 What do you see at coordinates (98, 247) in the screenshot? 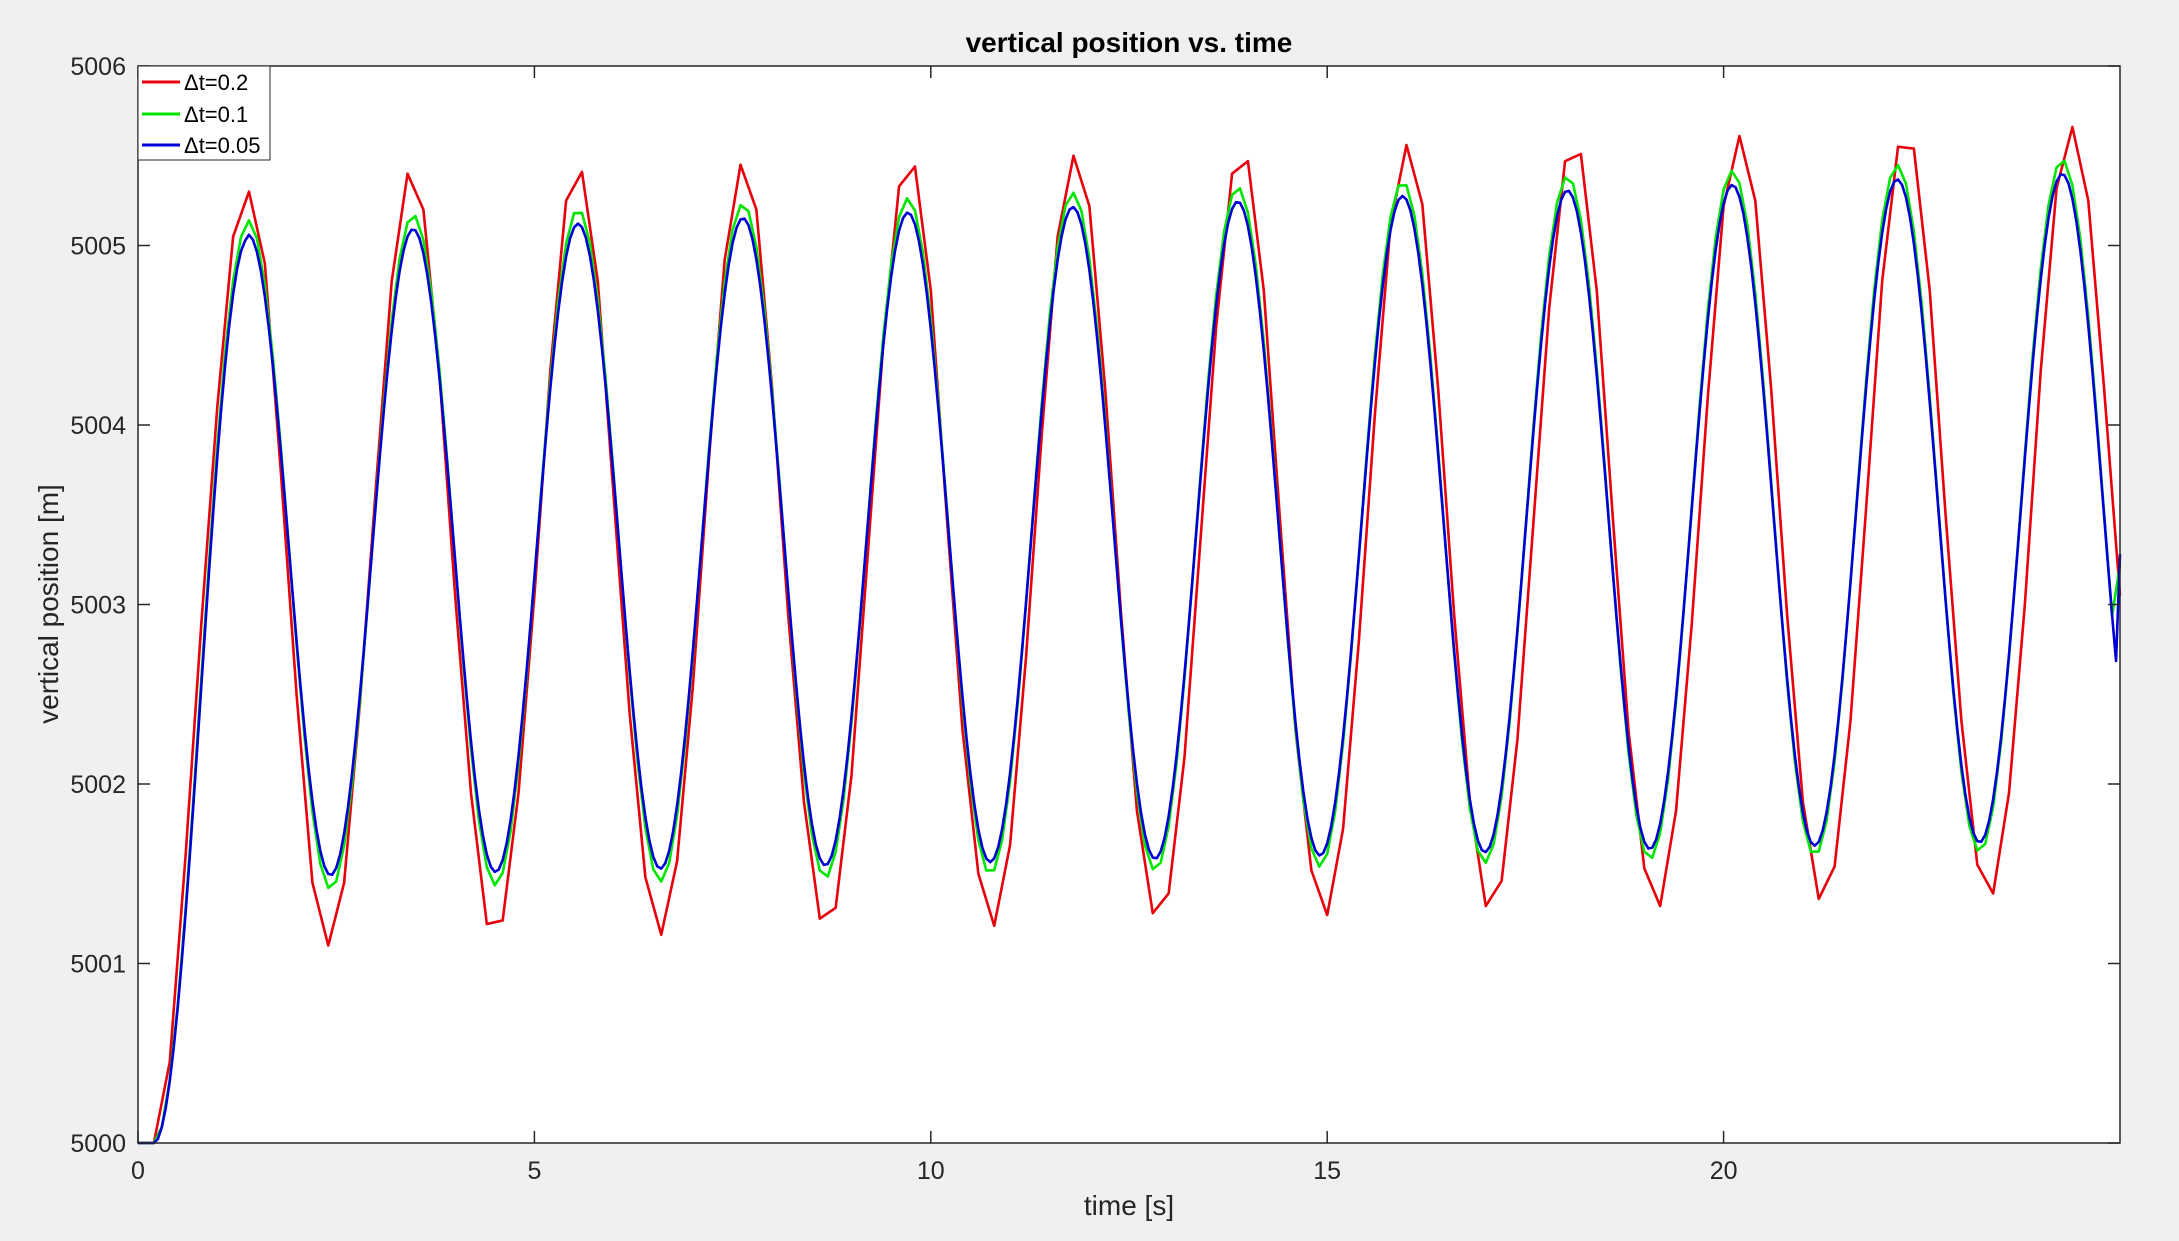
I see `y-tick-label: 5005` at bounding box center [98, 247].